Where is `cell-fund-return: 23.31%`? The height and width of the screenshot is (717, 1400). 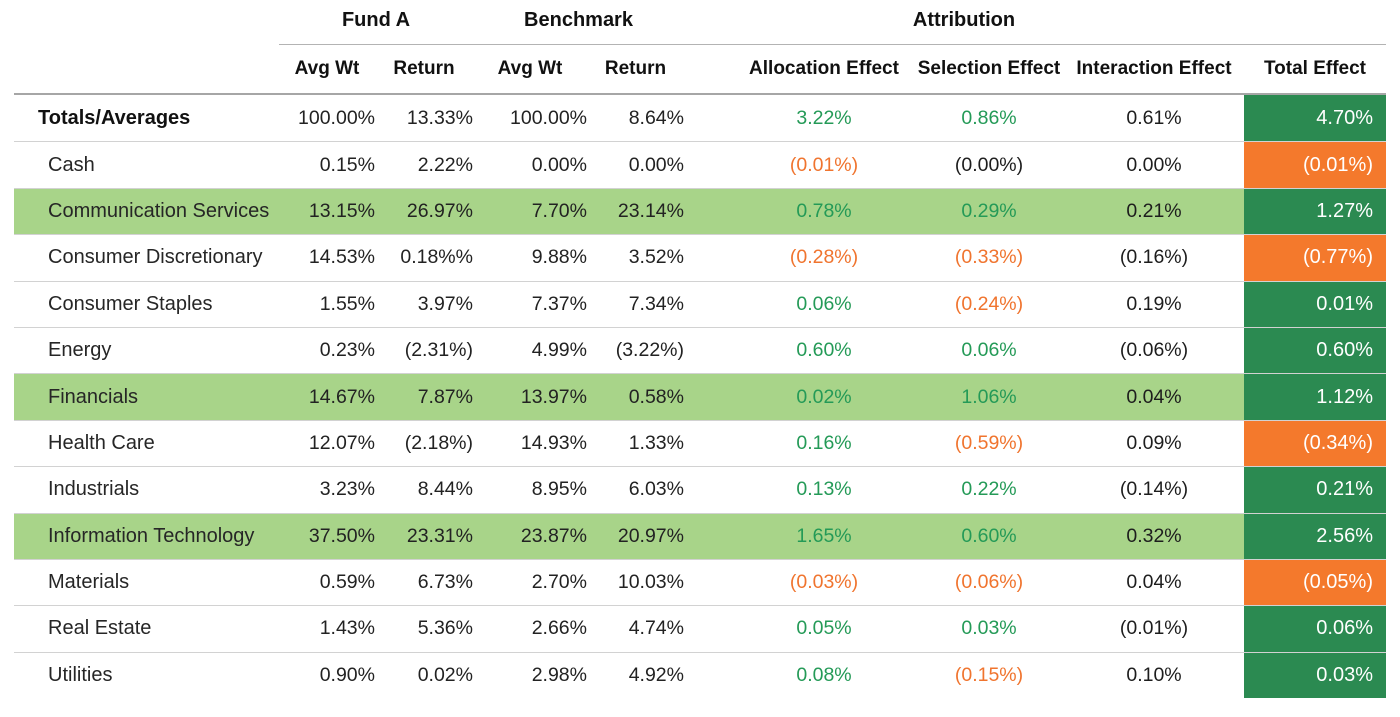 cell-fund-return: 23.31% is located at coordinates (439, 535).